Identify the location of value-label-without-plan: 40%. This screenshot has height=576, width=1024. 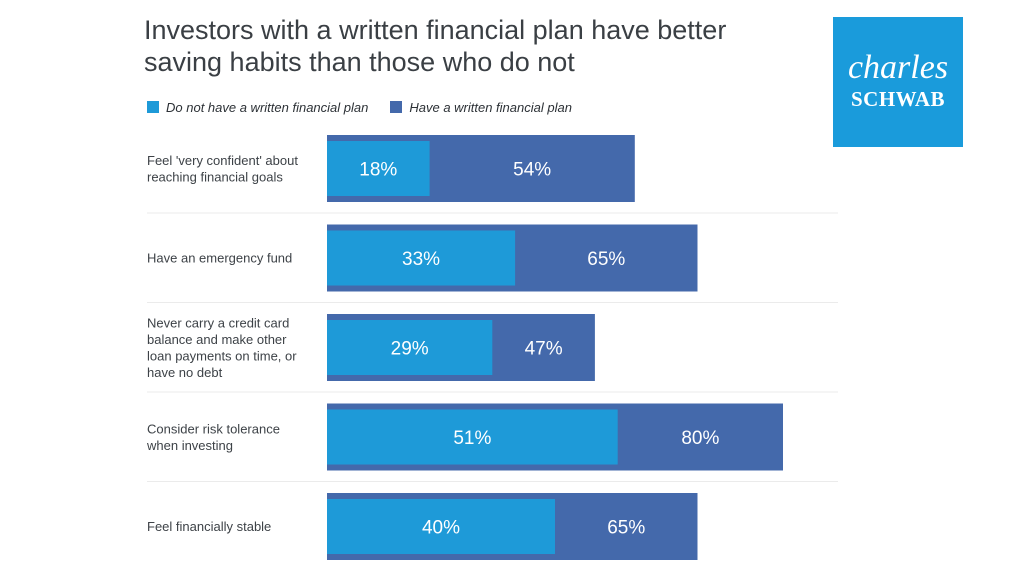
(441, 528).